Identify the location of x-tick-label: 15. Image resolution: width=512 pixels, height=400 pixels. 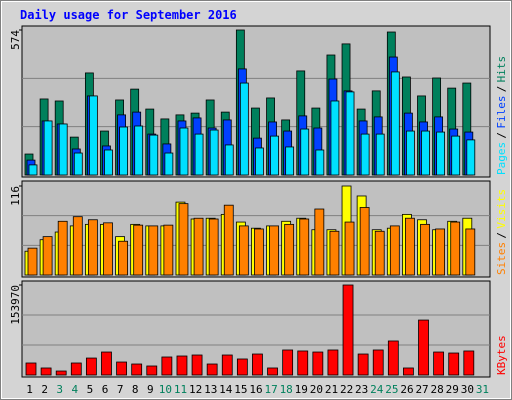
(240, 389).